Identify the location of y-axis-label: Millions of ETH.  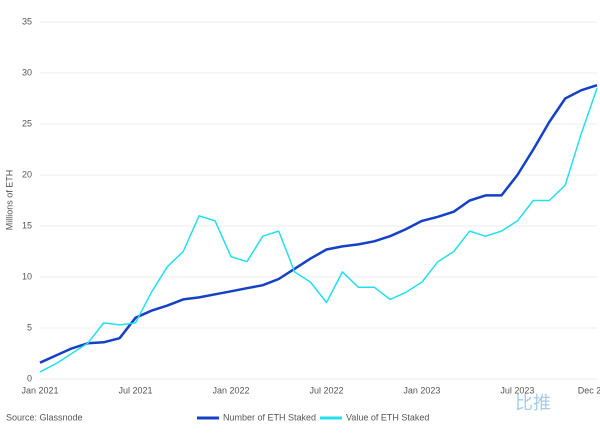
(9, 200).